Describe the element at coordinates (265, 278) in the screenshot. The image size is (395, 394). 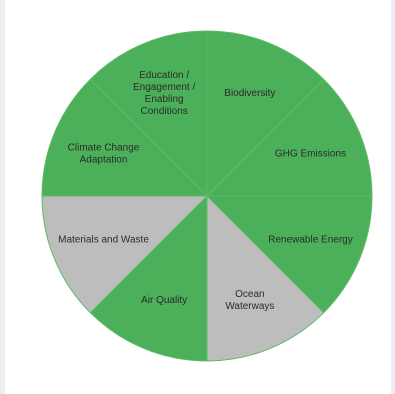
I see `pie-slice-ocean-waterways` at that location.